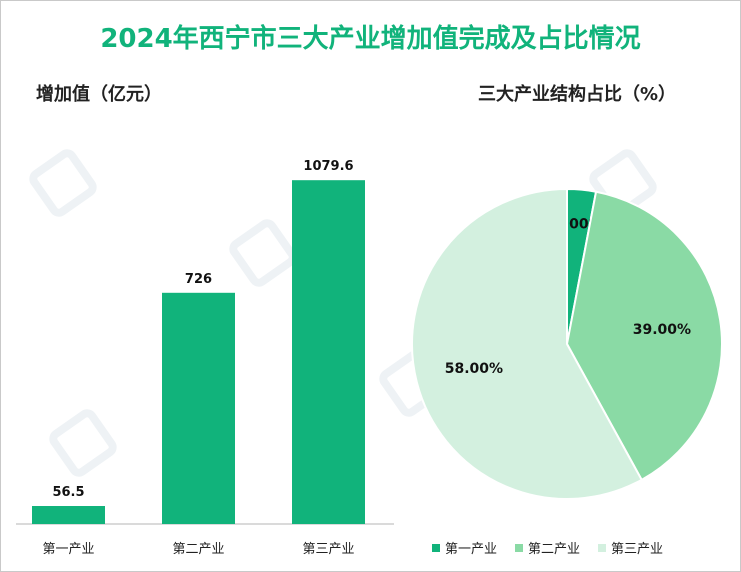  What do you see at coordinates (68, 549) in the screenshot?
I see `bar-category-label: 第一产业` at bounding box center [68, 549].